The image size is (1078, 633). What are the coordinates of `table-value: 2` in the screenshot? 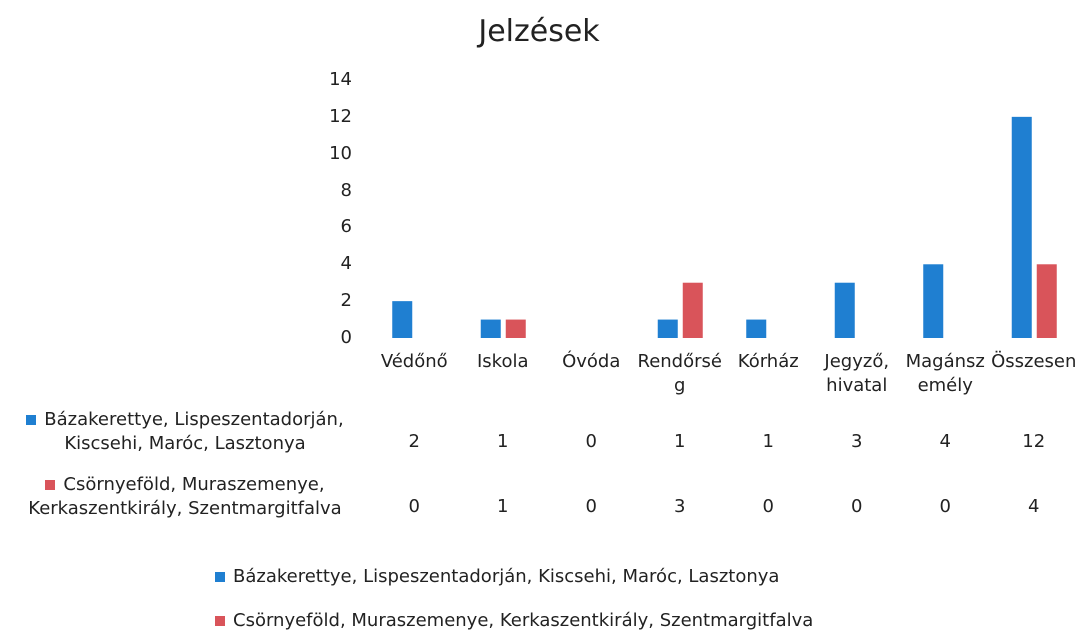 It's located at (414, 441).